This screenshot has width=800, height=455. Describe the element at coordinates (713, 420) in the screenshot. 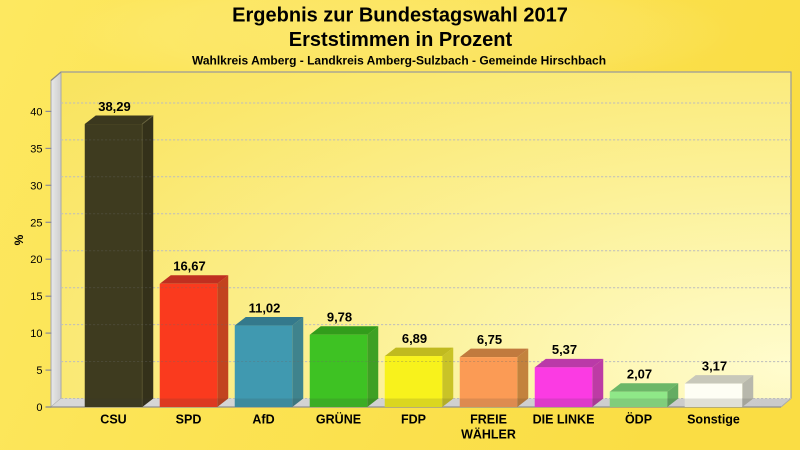

I see `svg-text: Sonstige` at that location.